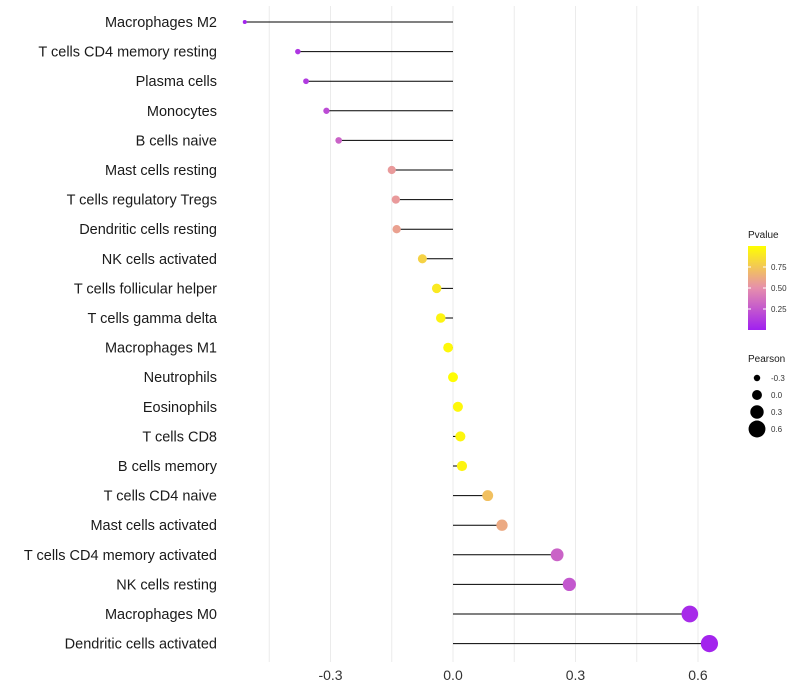 Image resolution: width=800 pixels, height=700 pixels. I want to click on category-label: Monocytes, so click(182, 112).